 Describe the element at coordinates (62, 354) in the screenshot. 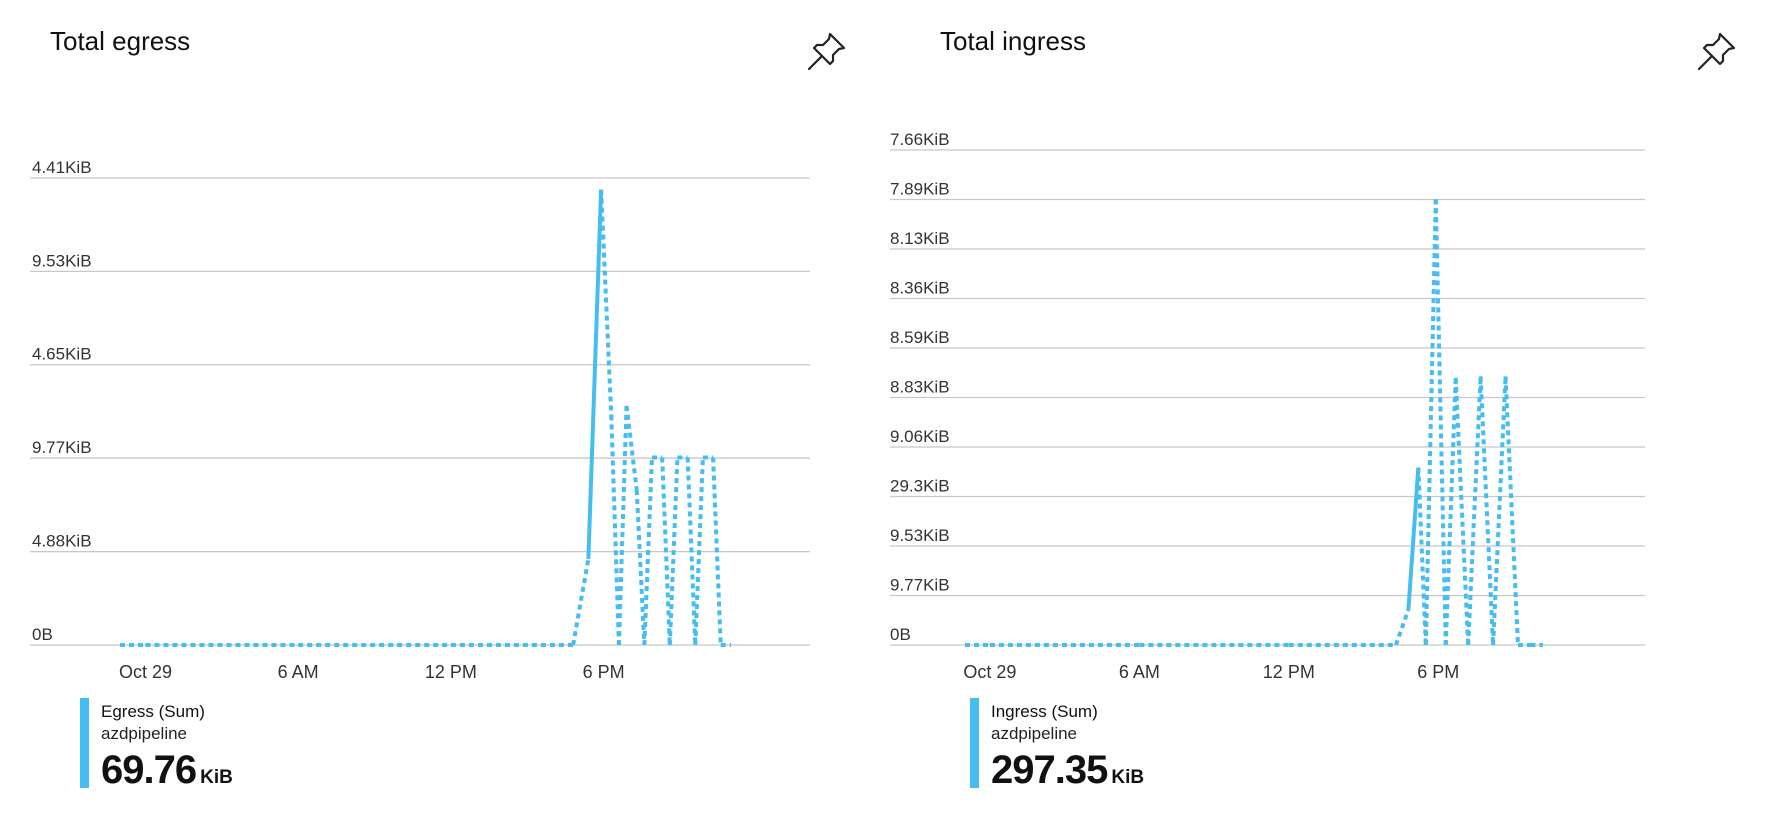

I see `y-tick-label: 4.65KiB` at that location.